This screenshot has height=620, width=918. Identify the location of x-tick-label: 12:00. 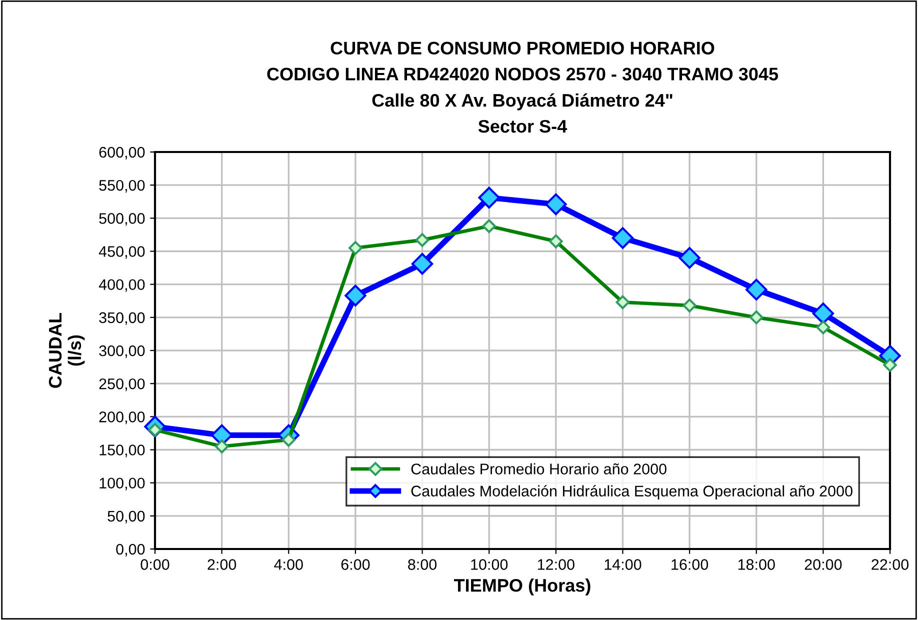
(556, 564).